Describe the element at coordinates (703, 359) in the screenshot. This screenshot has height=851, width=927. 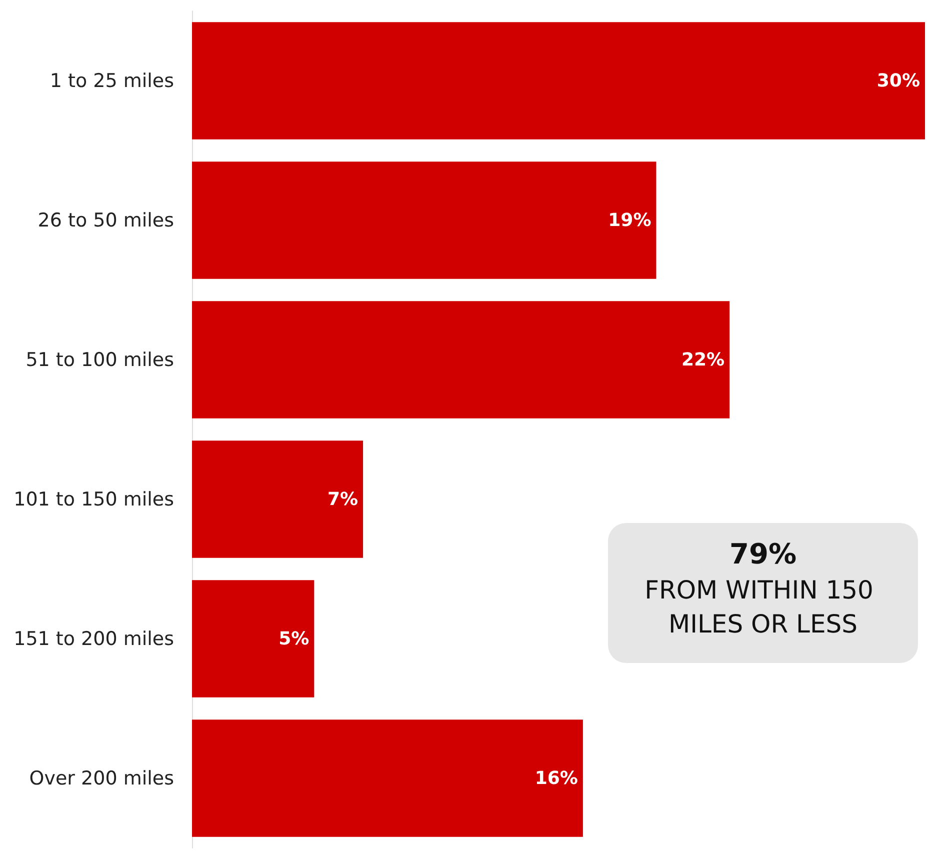
I see `data-label: 22%` at that location.